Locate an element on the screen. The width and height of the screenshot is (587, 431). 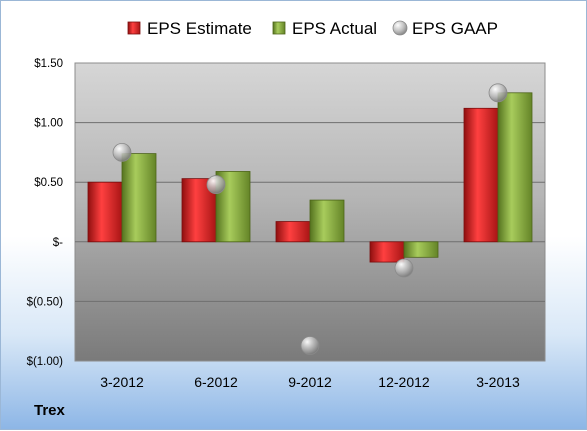
legend-label: EPS GAAP is located at coordinates (455, 28).